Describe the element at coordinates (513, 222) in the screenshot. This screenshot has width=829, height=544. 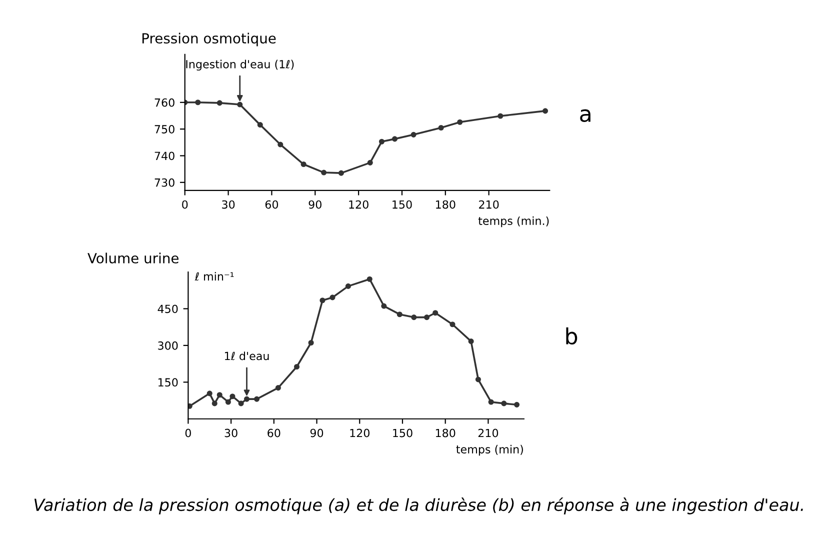
I see `x-axis-title: temps (min.)` at that location.